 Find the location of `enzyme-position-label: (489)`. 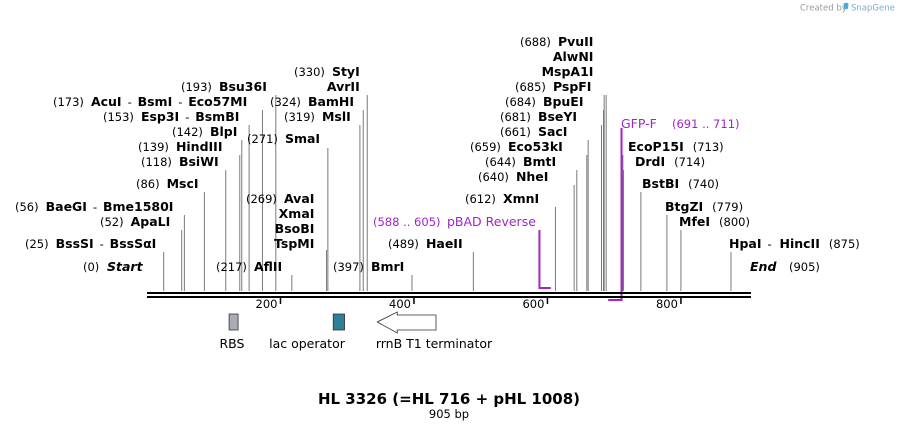

enzyme-position-label: (489) is located at coordinates (403, 244).